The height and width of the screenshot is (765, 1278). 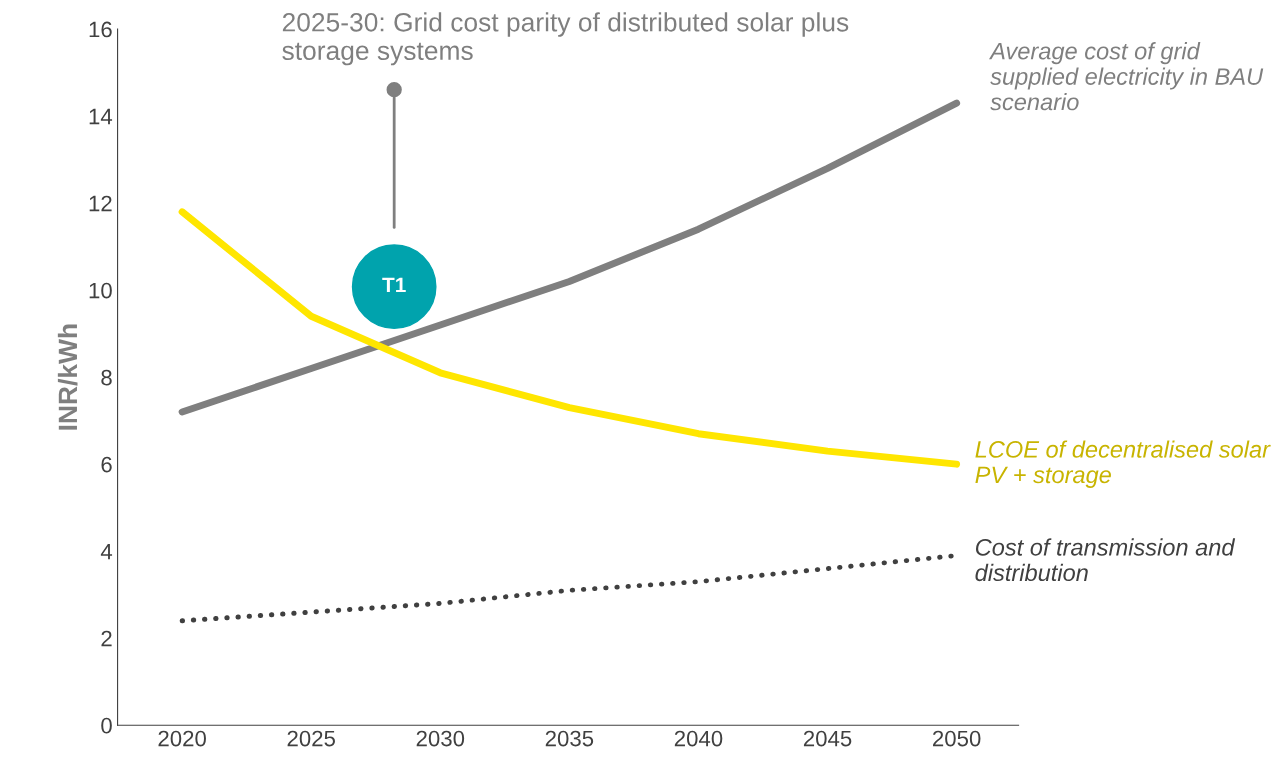 What do you see at coordinates (565, 39) in the screenshot?
I see `annotation: 2025-30: Grid cost parity of distributed solar plus storage systems` at bounding box center [565, 39].